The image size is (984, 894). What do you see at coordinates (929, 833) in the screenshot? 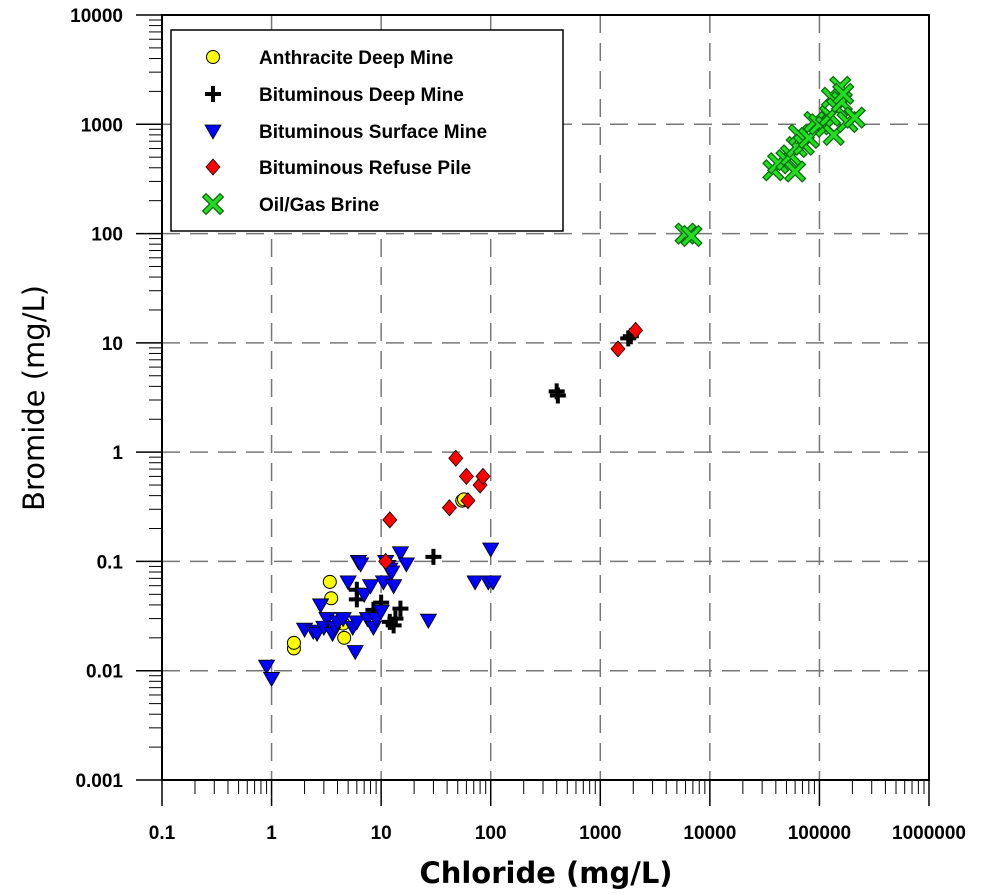
I see `x-tick-label: 1000000` at bounding box center [929, 833].